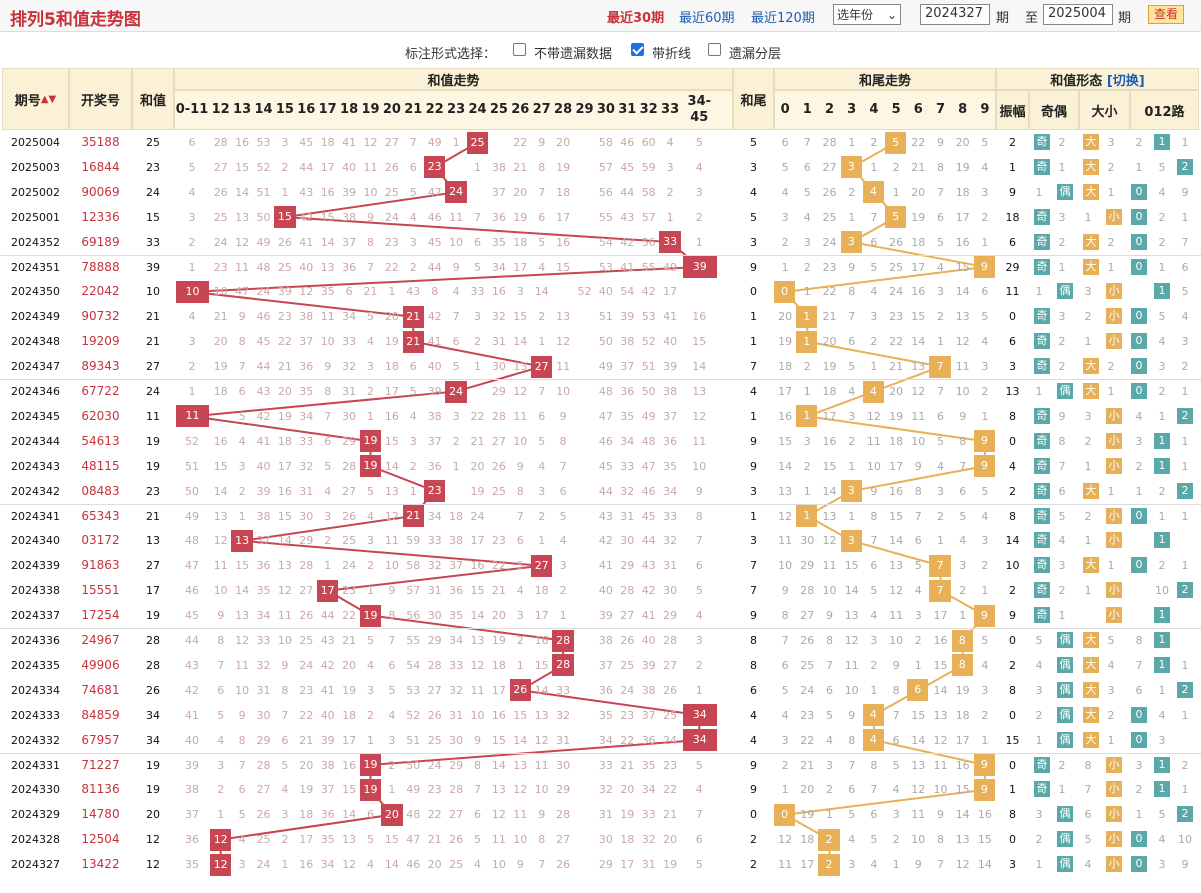 The image size is (1201, 893). I want to click on sum-miss-cell: 49, so click(413, 790).